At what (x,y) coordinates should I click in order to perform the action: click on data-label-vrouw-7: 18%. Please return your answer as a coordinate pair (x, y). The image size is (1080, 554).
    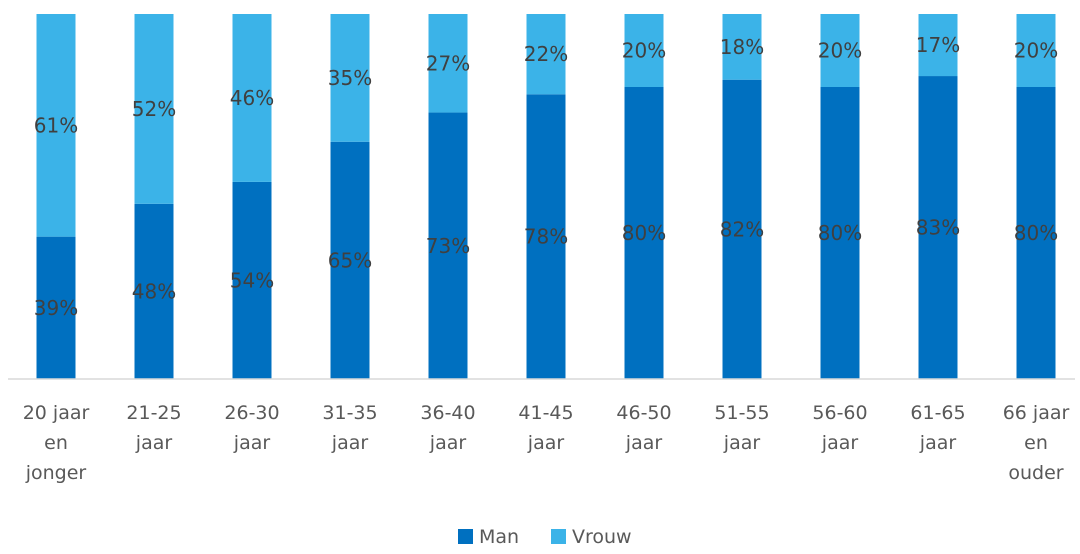
    Looking at the image, I should click on (742, 47).